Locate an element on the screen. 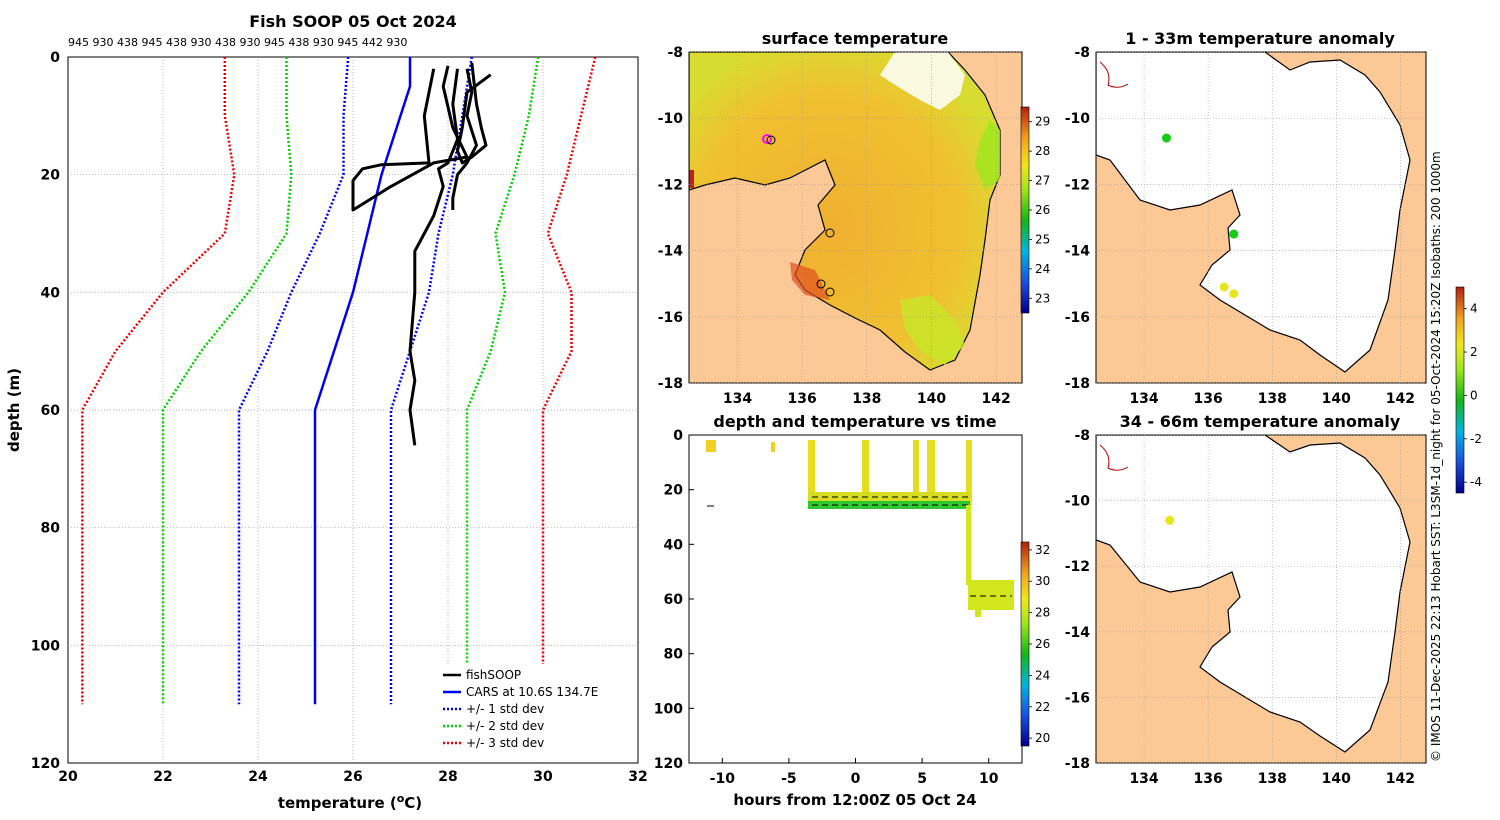 The height and width of the screenshot is (820, 1500). anomaly-deep-map is located at coordinates (1253, 594).